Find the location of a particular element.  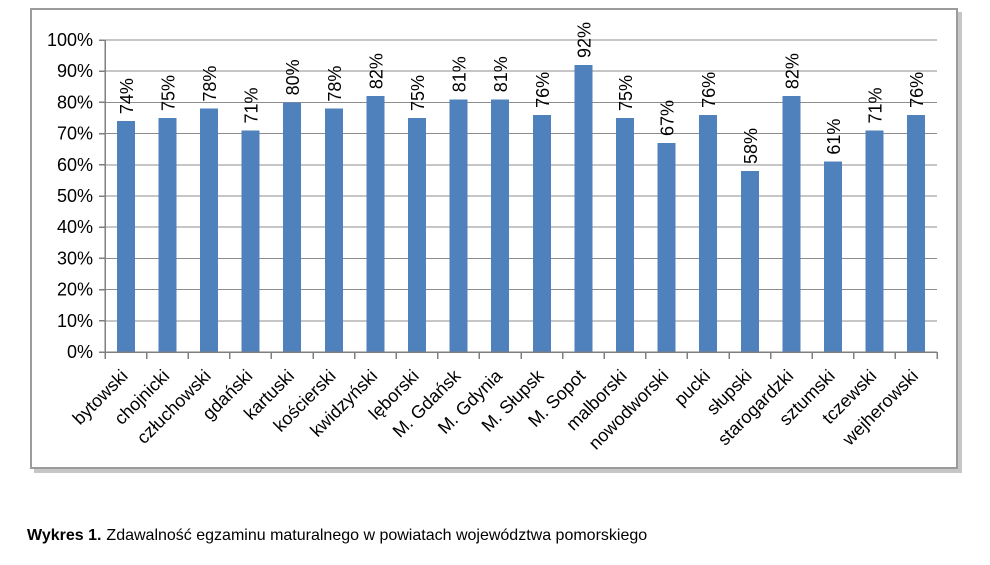

y-tick-label: 60% is located at coordinates (75, 165).